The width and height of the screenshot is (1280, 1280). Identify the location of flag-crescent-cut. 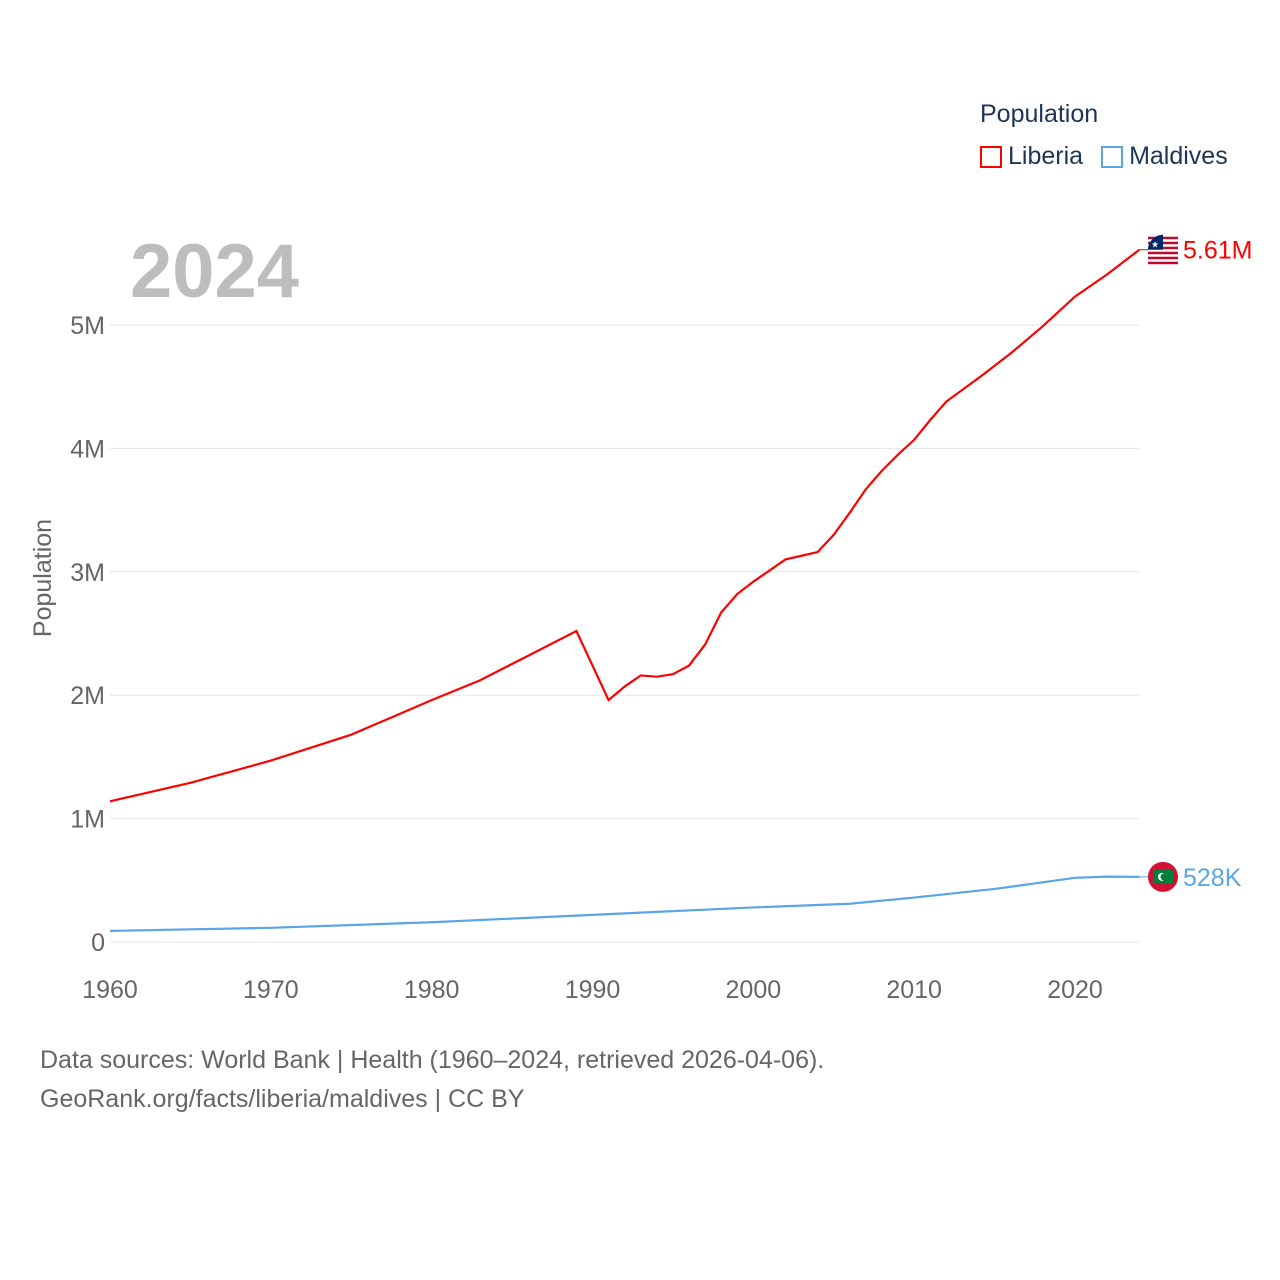
(1164, 877).